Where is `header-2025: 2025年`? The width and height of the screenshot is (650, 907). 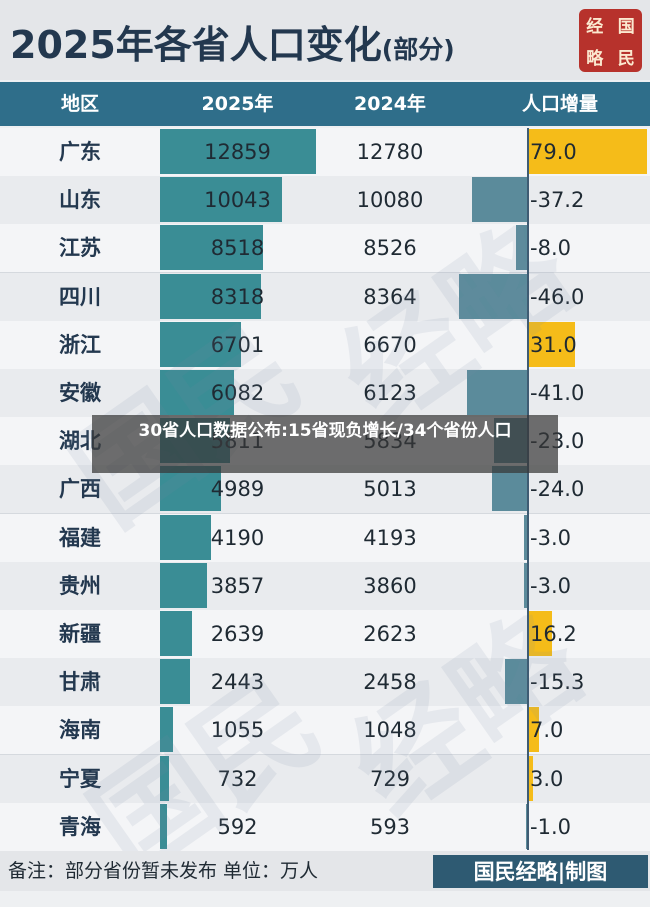 header-2025: 2025年 is located at coordinates (237, 104).